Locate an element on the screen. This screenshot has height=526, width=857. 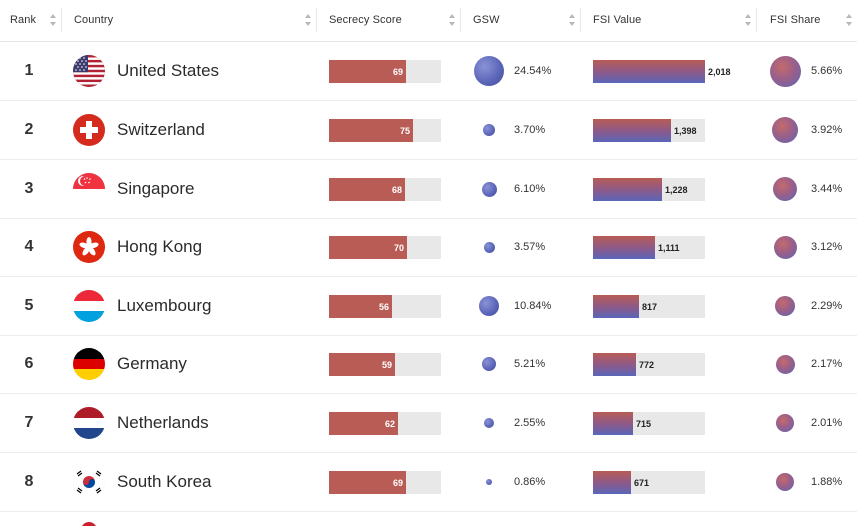
secrecy-score-fill: 75 is located at coordinates (371, 130).